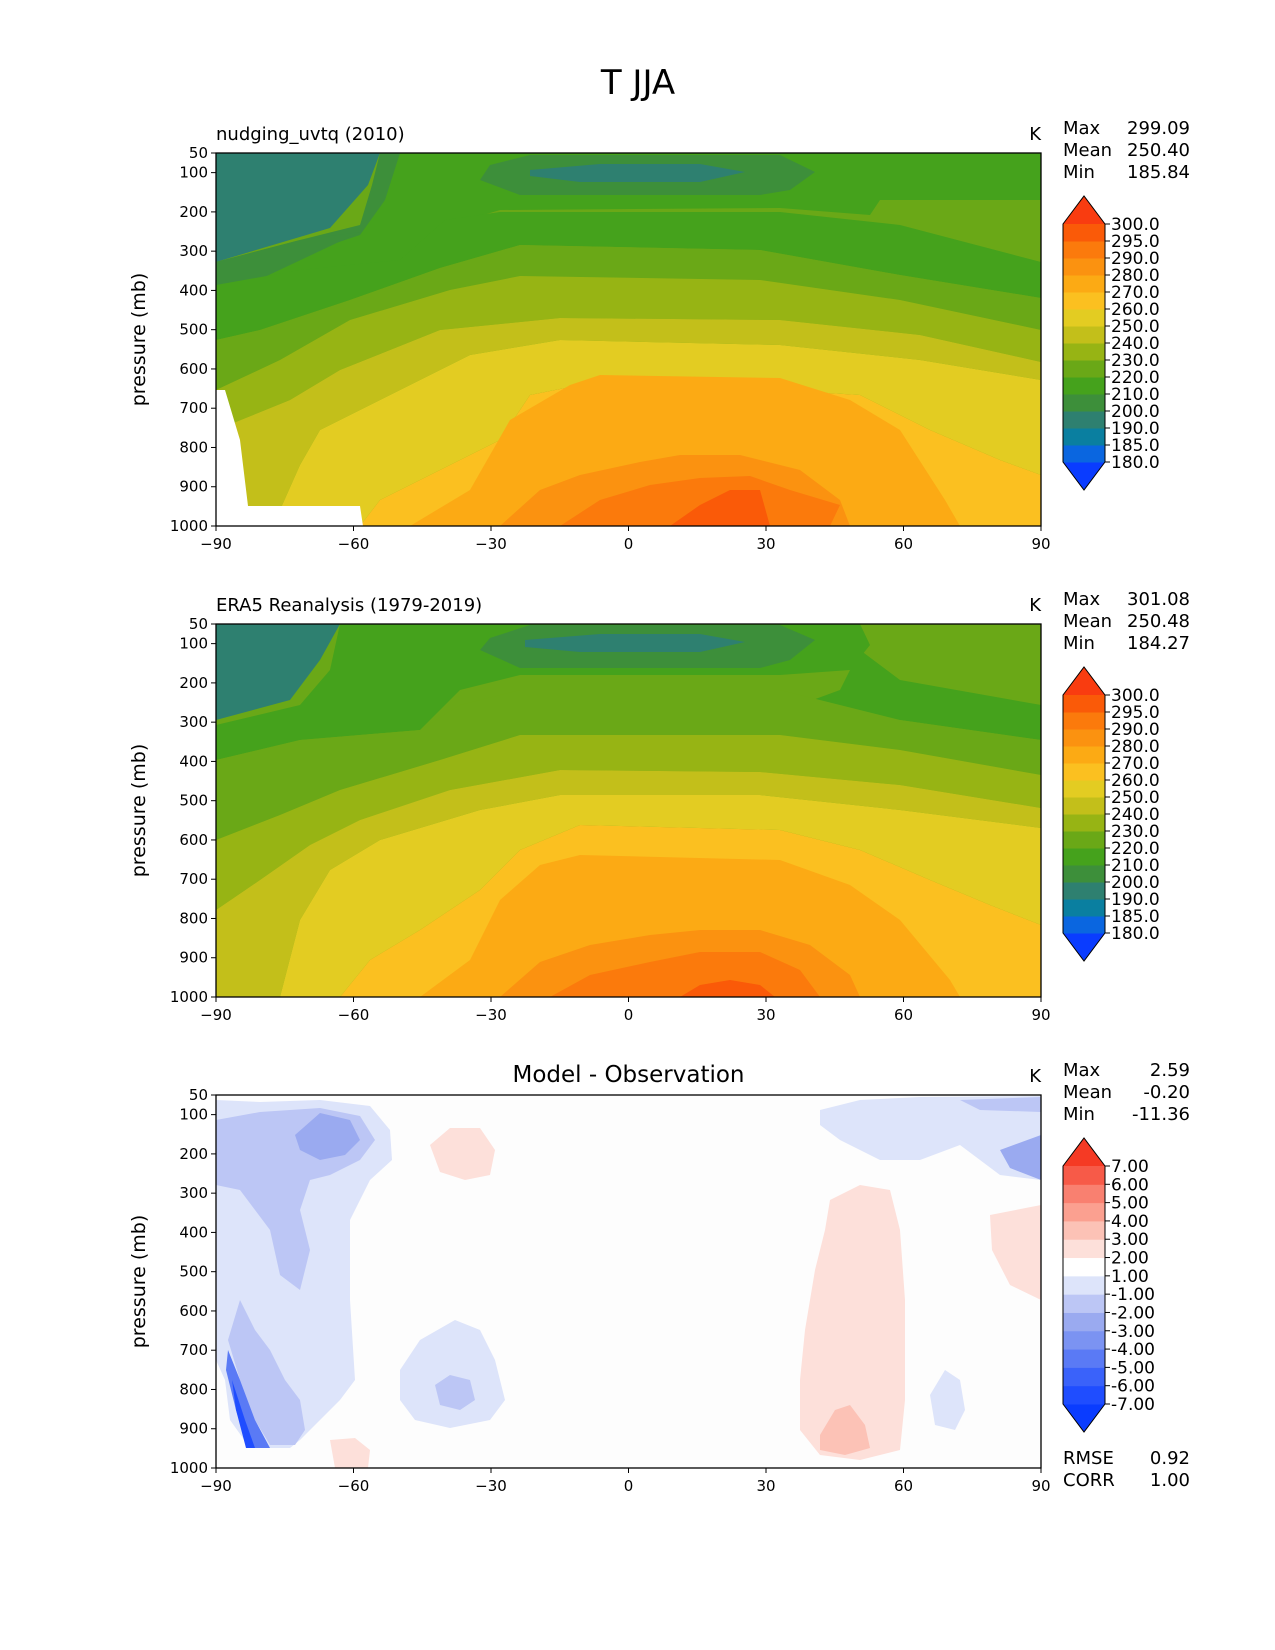 This screenshot has width=1275, height=1650. What do you see at coordinates (1130, 1185) in the screenshot?
I see `colorbar-level-label: 6.00` at bounding box center [1130, 1185].